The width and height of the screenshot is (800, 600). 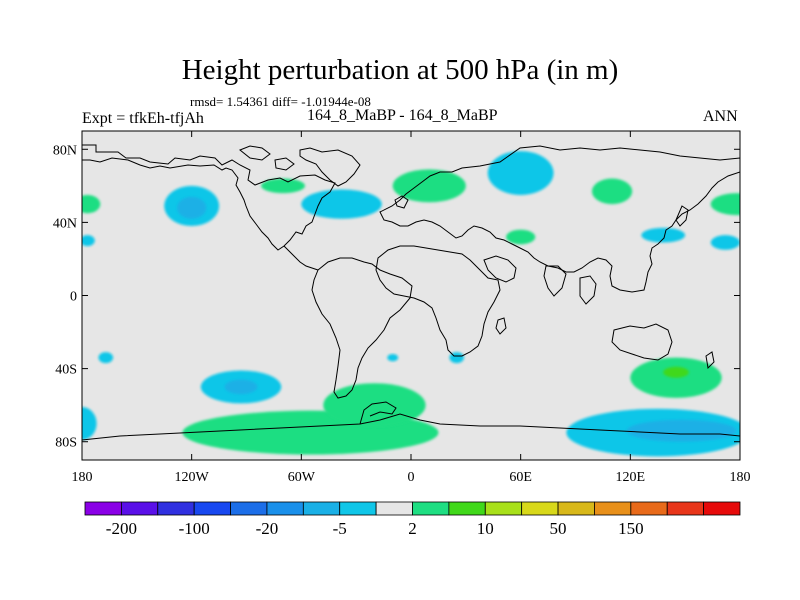 What do you see at coordinates (485, 528) in the screenshot?
I see `colorbar-label-5: 10` at bounding box center [485, 528].